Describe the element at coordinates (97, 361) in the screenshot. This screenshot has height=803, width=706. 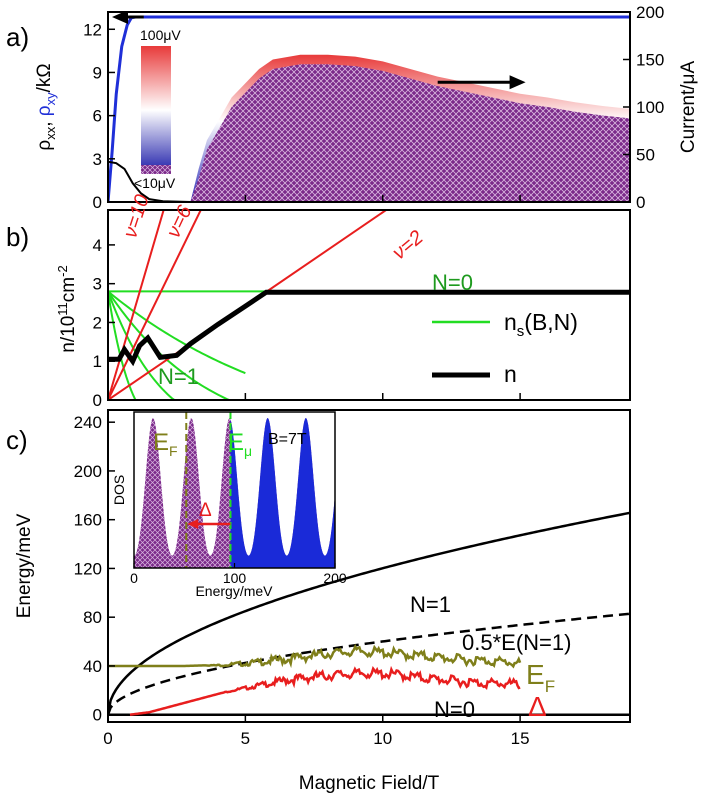
I see `panel-b-ytick-label: 1` at that location.